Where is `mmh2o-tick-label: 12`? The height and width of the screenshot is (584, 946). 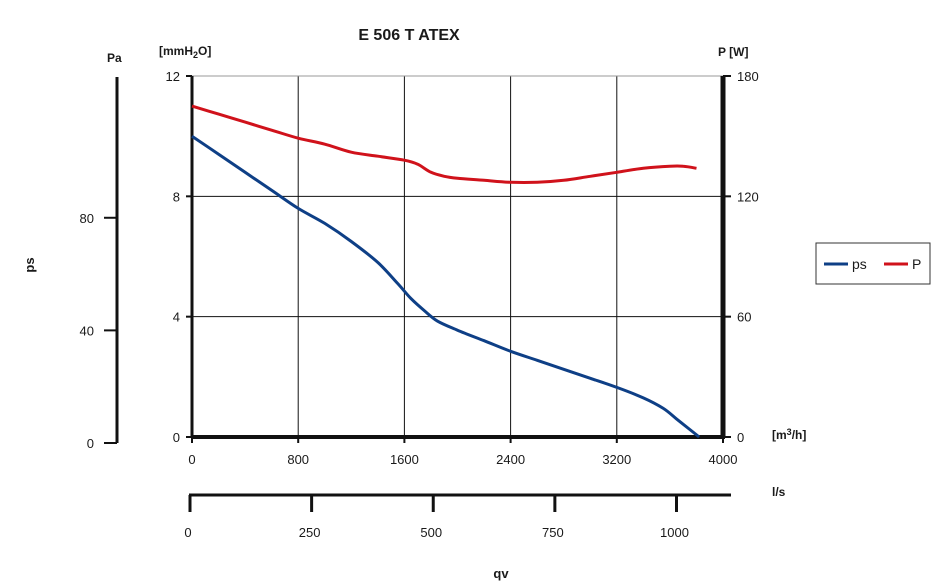 mmh2o-tick-label: 12 is located at coordinates (173, 76).